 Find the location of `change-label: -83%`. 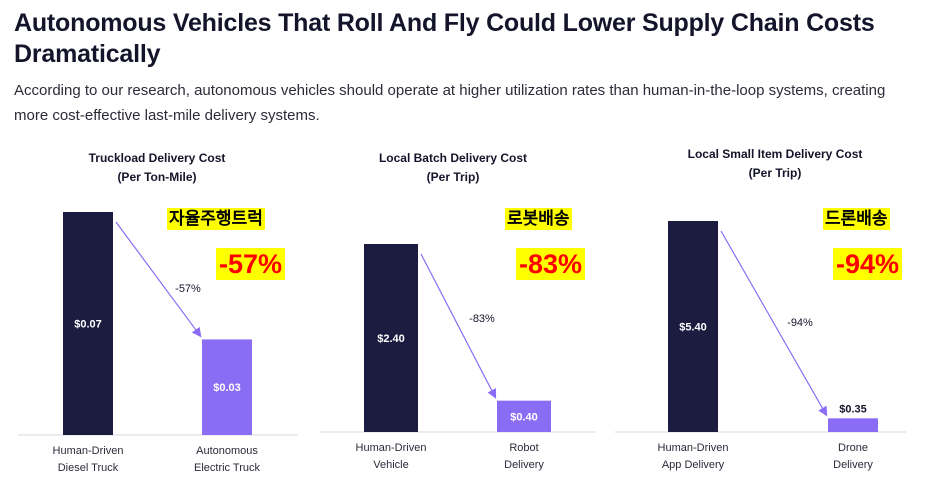

change-label: -83% is located at coordinates (482, 319).